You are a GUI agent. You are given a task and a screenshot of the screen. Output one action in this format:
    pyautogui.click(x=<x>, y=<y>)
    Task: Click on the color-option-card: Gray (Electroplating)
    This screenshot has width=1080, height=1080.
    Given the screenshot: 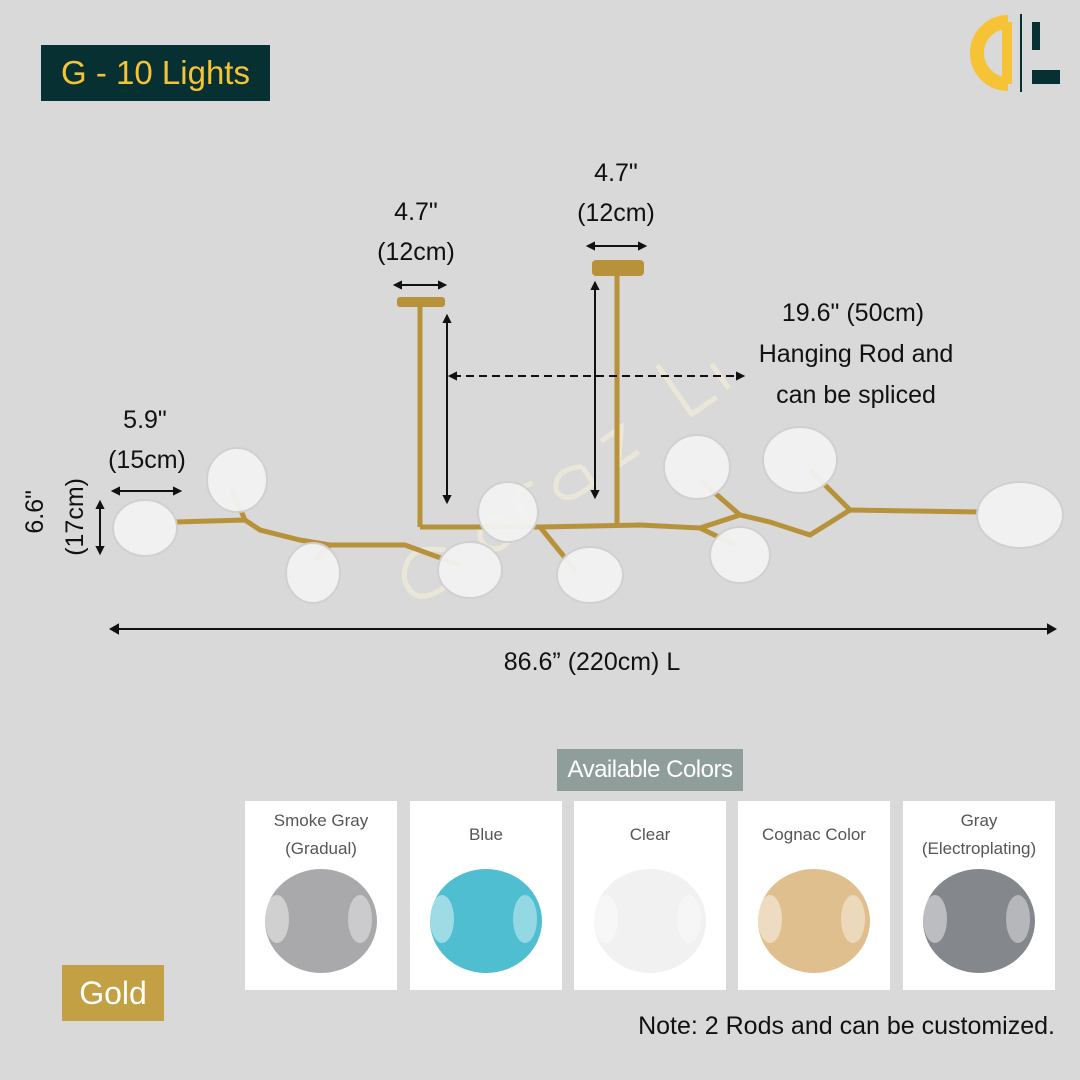 What is the action you would take?
    pyautogui.click(x=979, y=895)
    